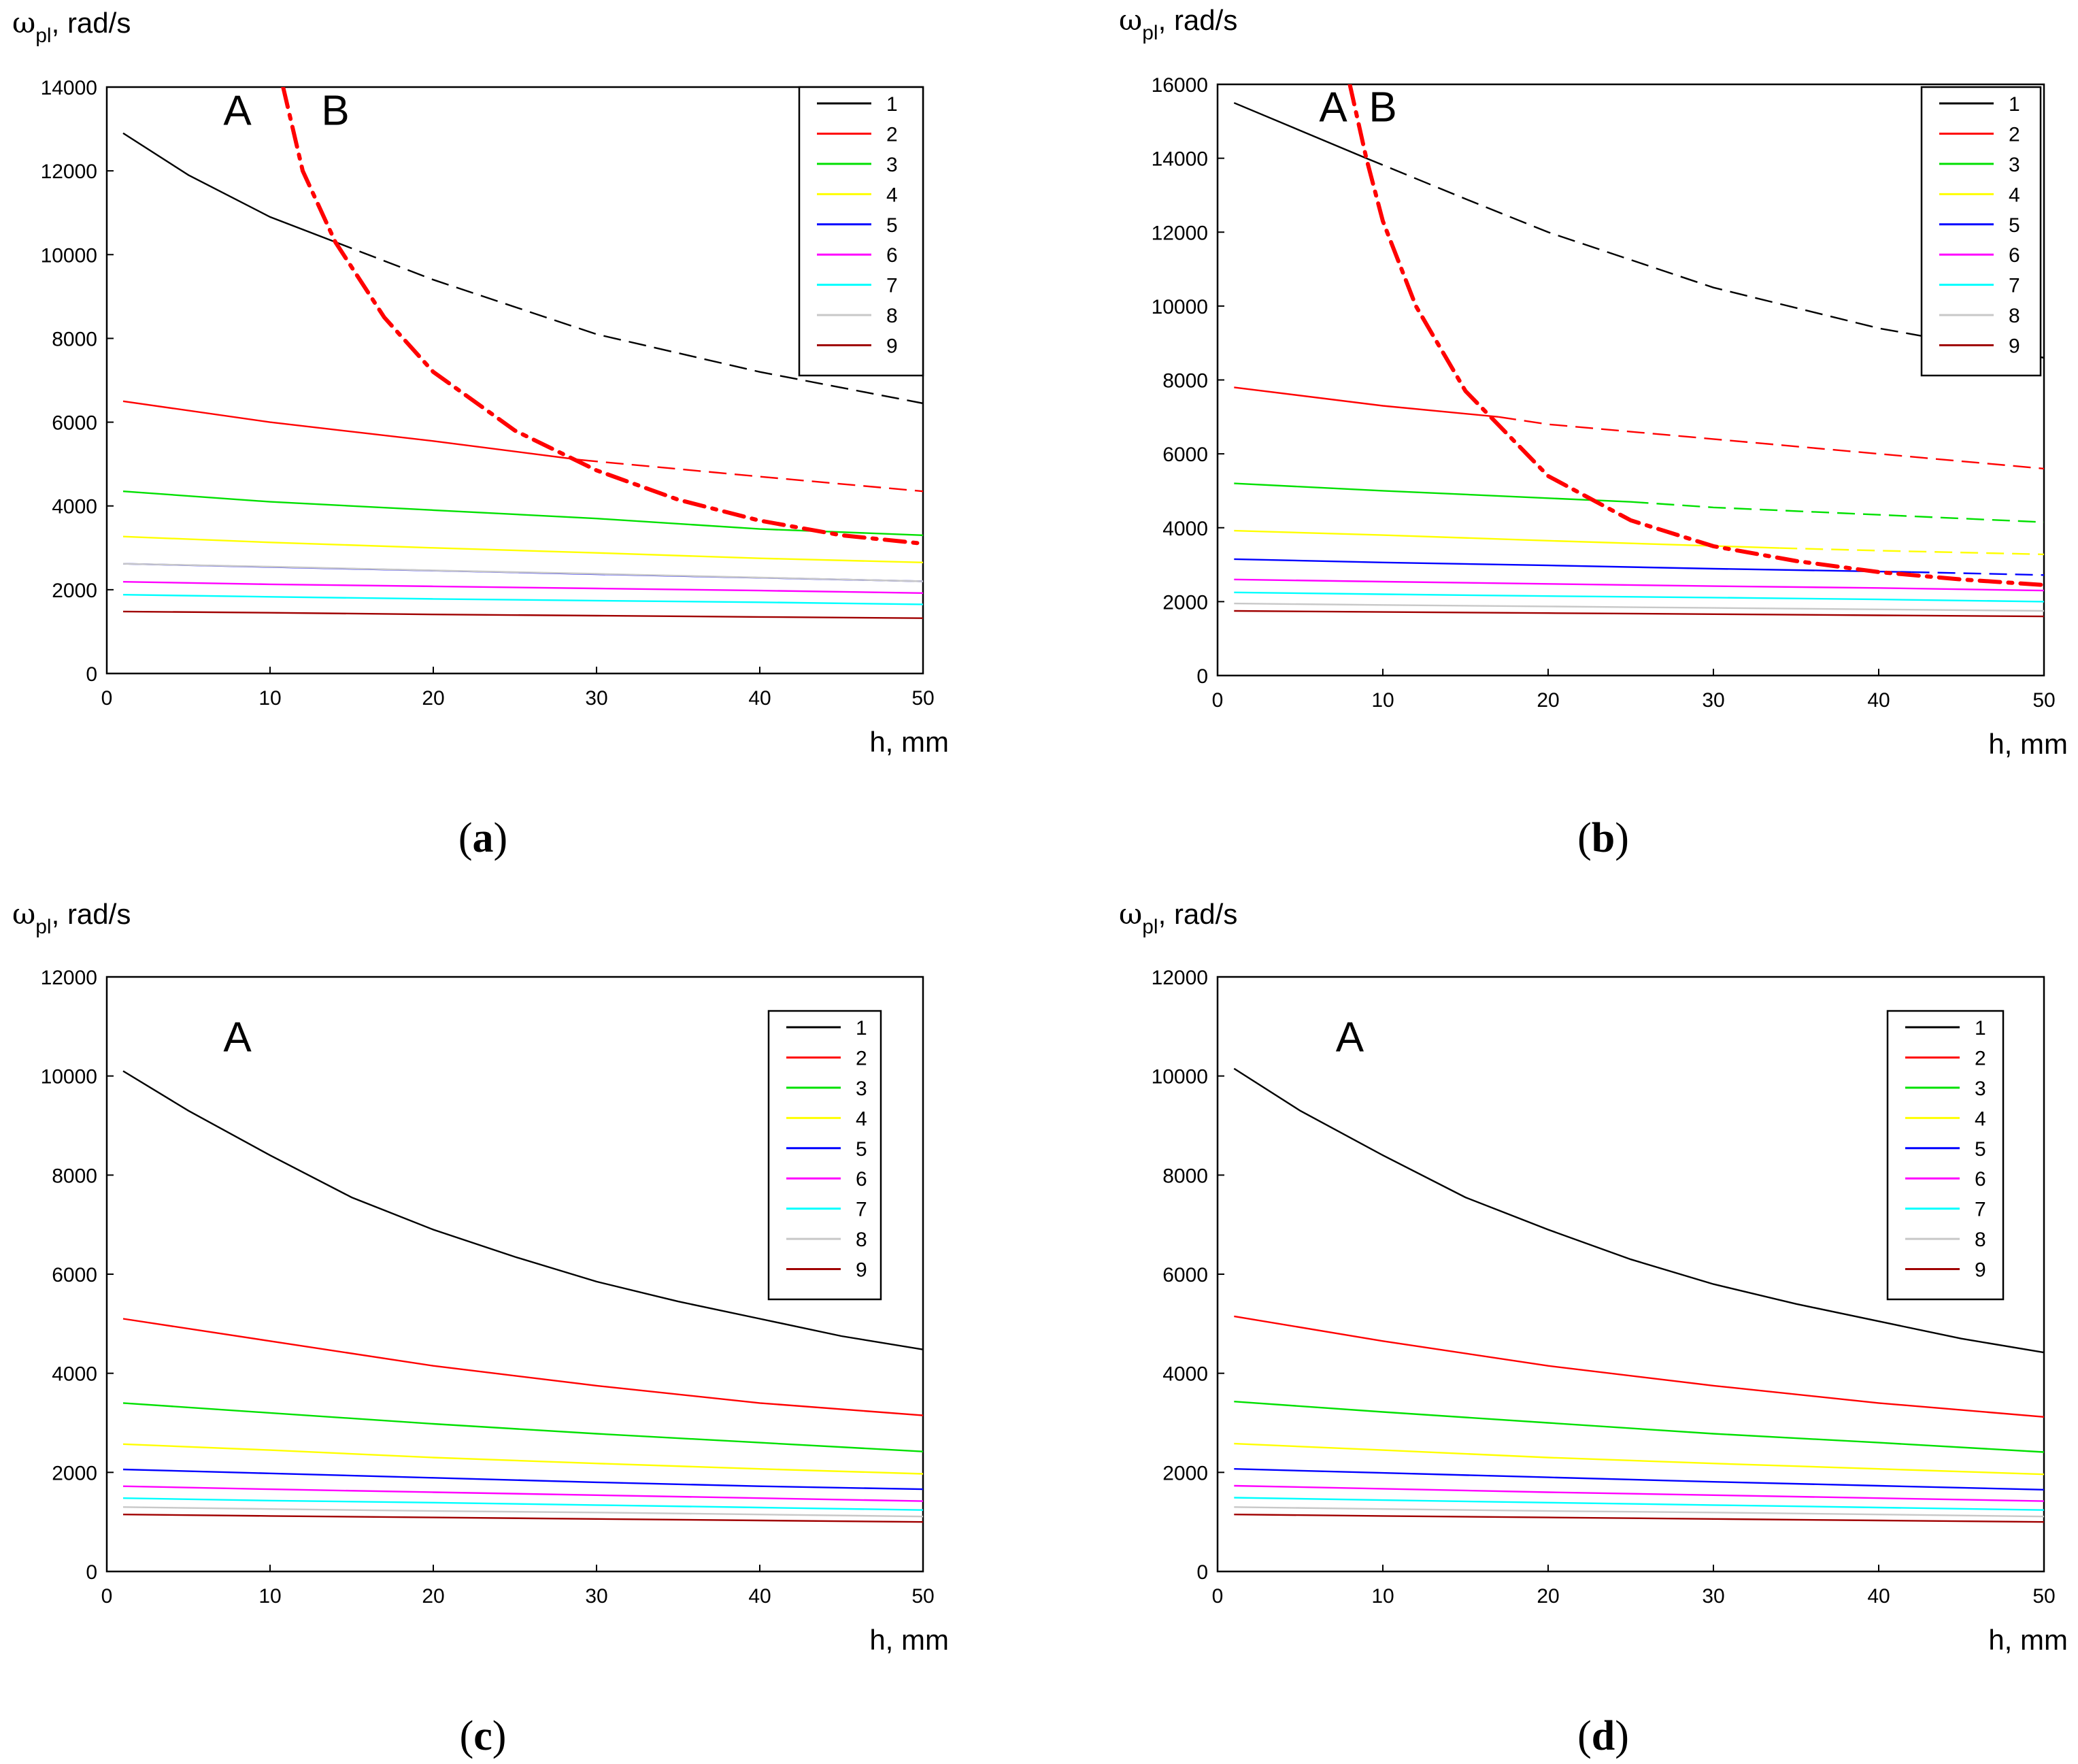 This screenshot has width=2078, height=1764. Describe the element at coordinates (1771, 443) in the screenshot. I see `series-line-2-dashed` at that location.